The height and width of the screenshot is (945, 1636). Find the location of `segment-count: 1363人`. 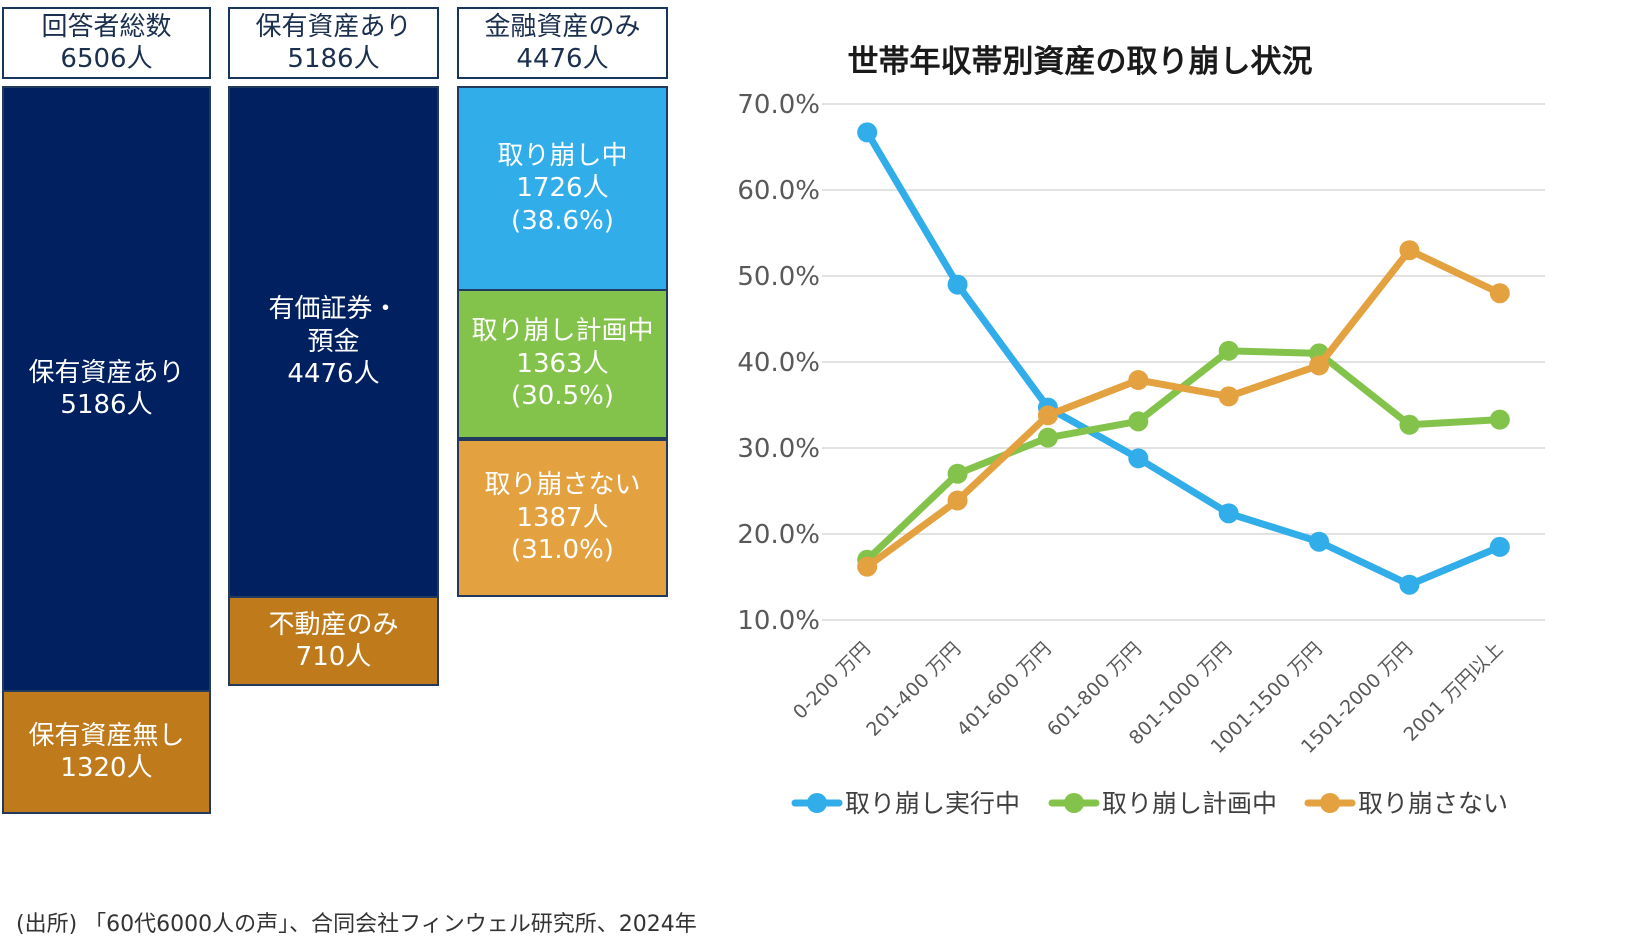

segment-count: 1363人 is located at coordinates (562, 363).